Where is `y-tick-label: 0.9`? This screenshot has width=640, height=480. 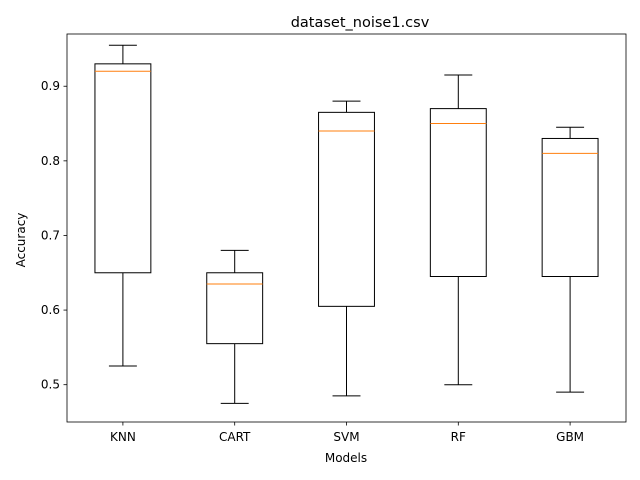 y-tick-label: 0.9 is located at coordinates (50, 86).